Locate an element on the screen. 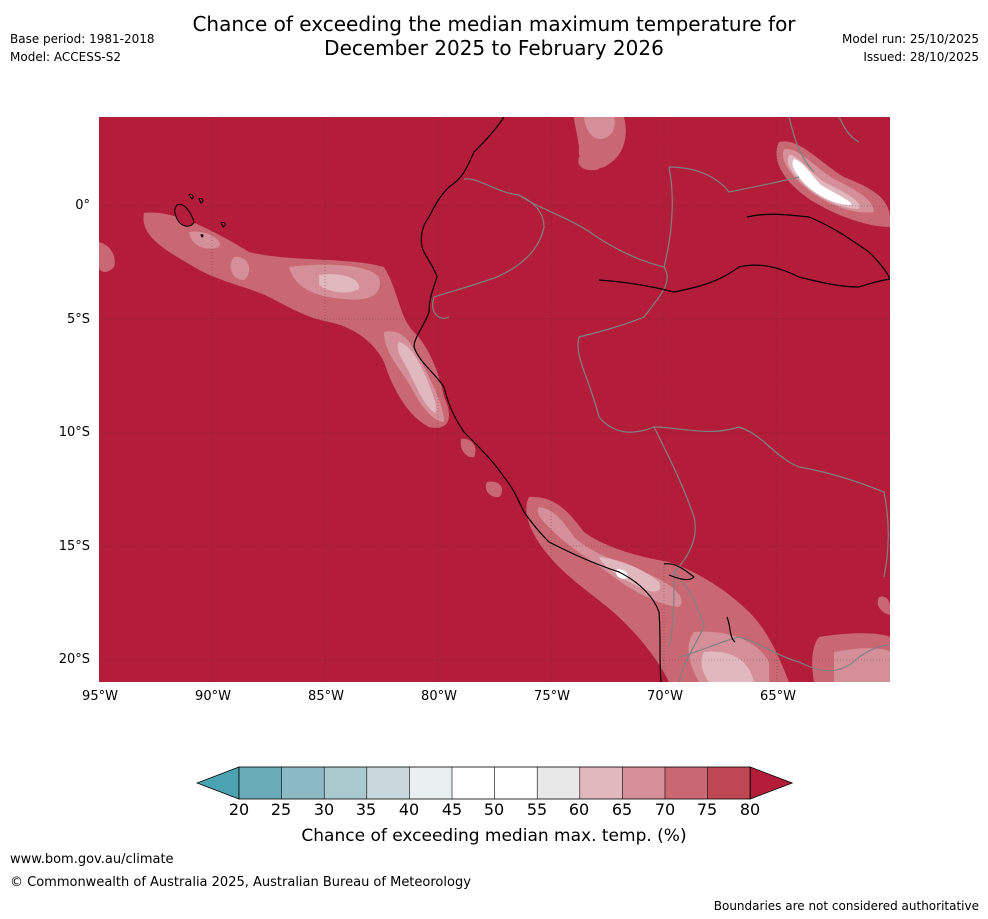  colorbar-tick-55: 55 is located at coordinates (537, 809).